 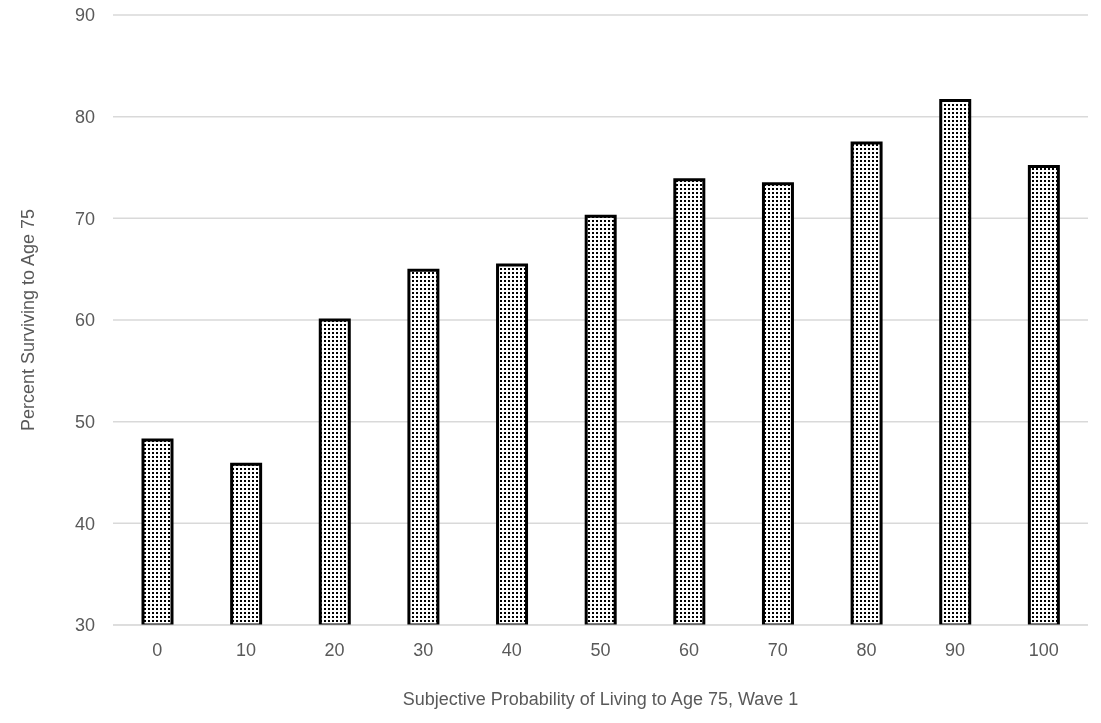 I want to click on y-tick-label: 30, so click(x=84, y=625).